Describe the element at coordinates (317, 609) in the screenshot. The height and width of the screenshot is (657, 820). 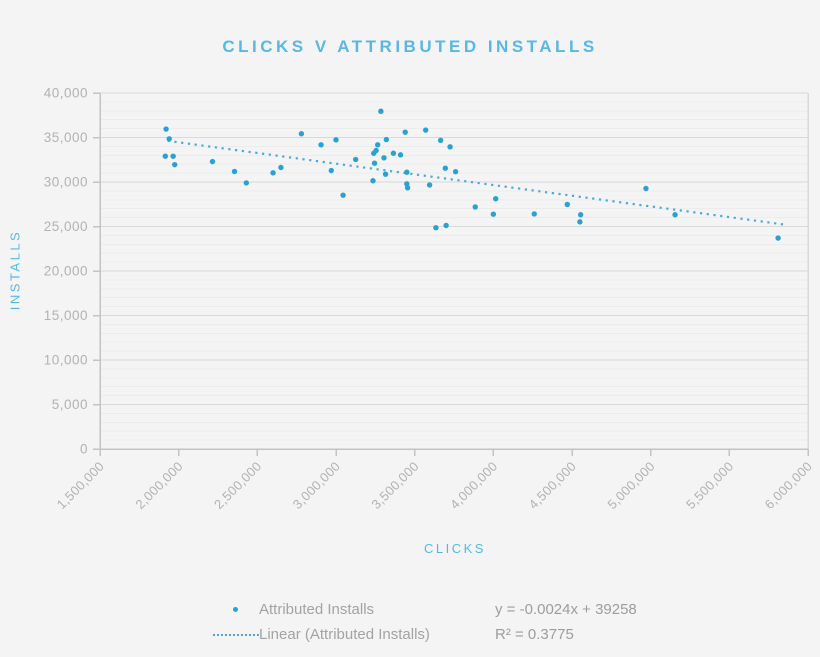
I see `legend-label-series: Attributed Installs` at that location.